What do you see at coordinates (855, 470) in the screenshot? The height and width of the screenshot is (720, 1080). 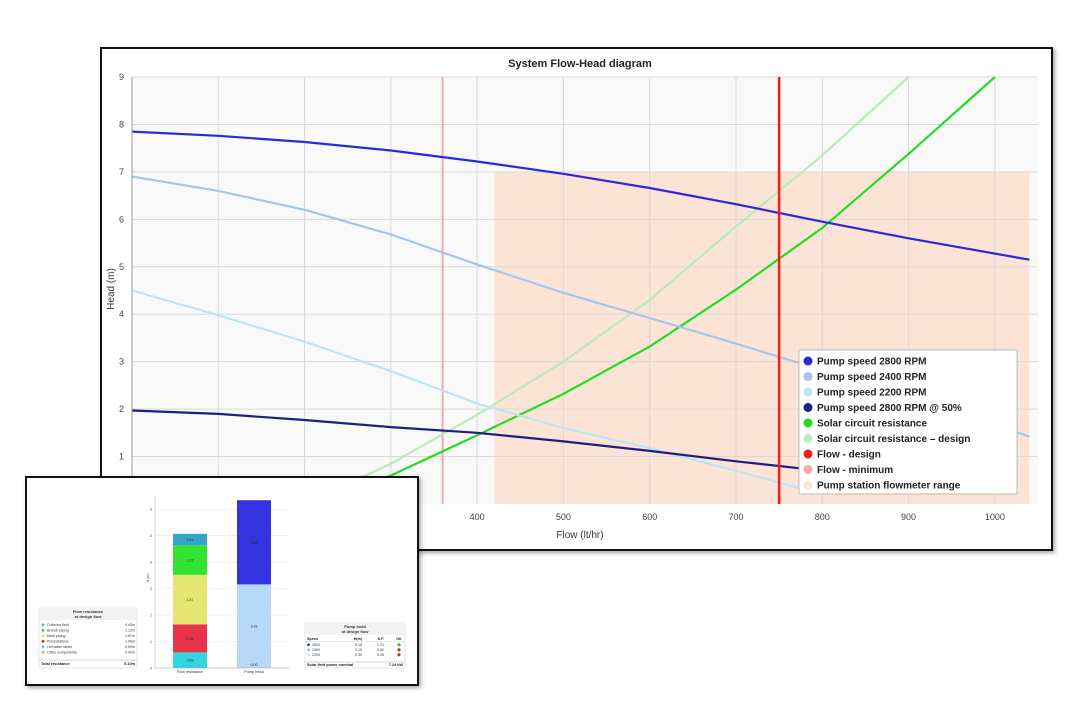 I see `legend-label: Flow - minimum` at bounding box center [855, 470].